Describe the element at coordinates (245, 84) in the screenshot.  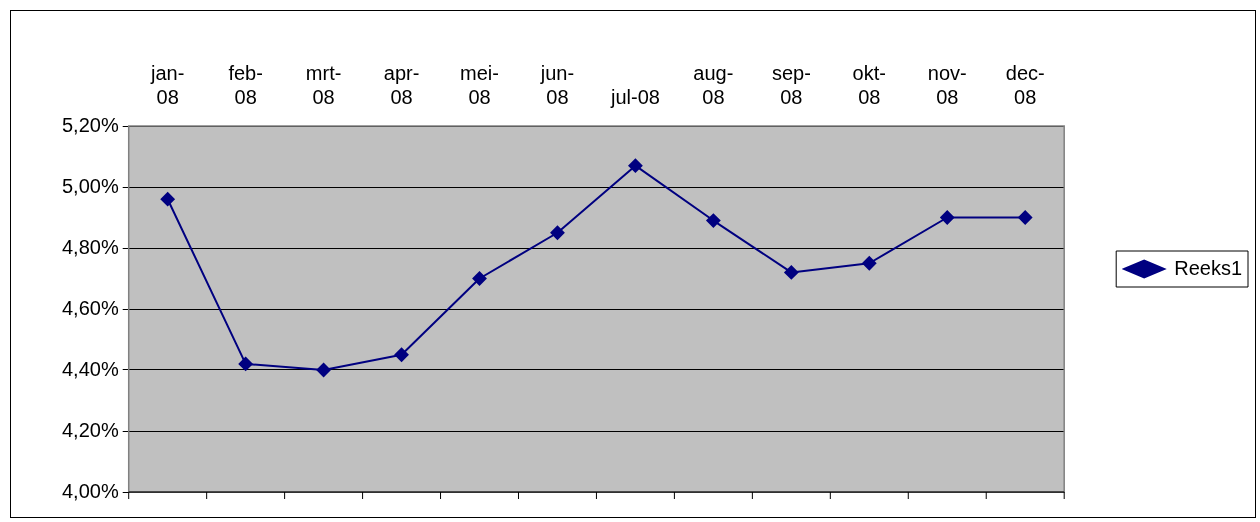
I see `x-tick-label: feb-08` at that location.